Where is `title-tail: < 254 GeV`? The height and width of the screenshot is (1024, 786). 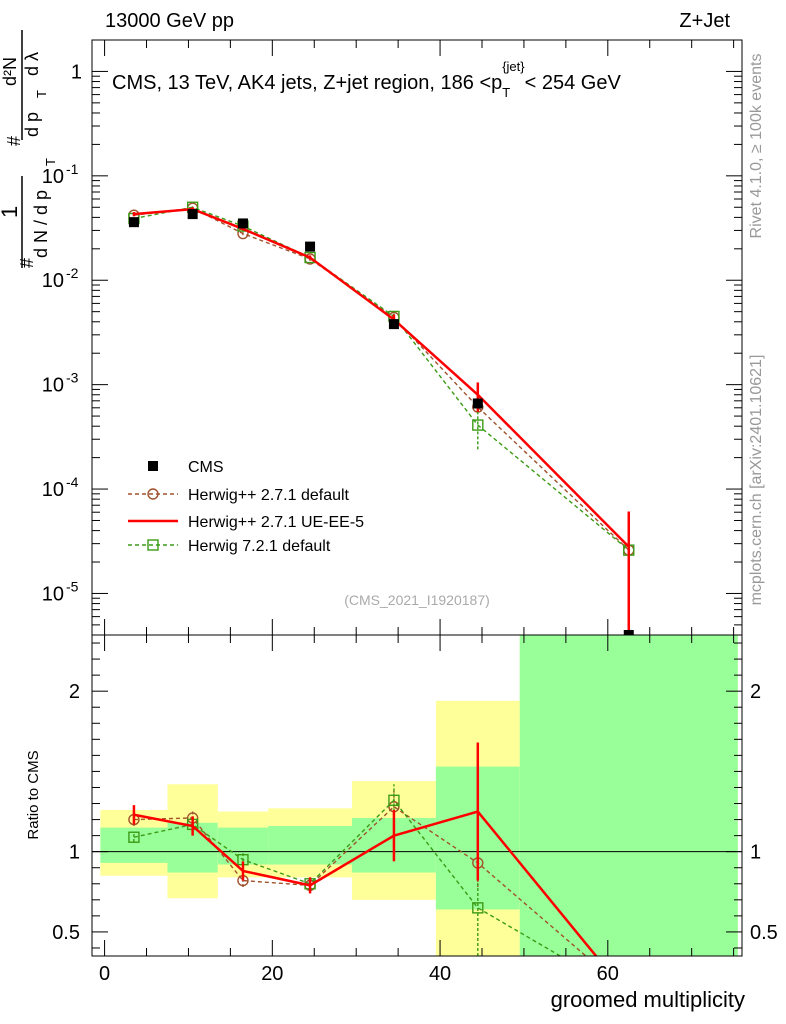
title-tail: < 254 GeV is located at coordinates (573, 83).